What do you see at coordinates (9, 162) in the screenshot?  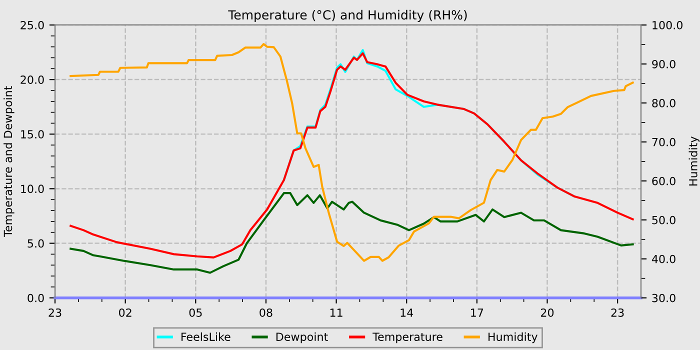 I see `y-axis-title: Temperature and Dewpoint` at bounding box center [9, 162].